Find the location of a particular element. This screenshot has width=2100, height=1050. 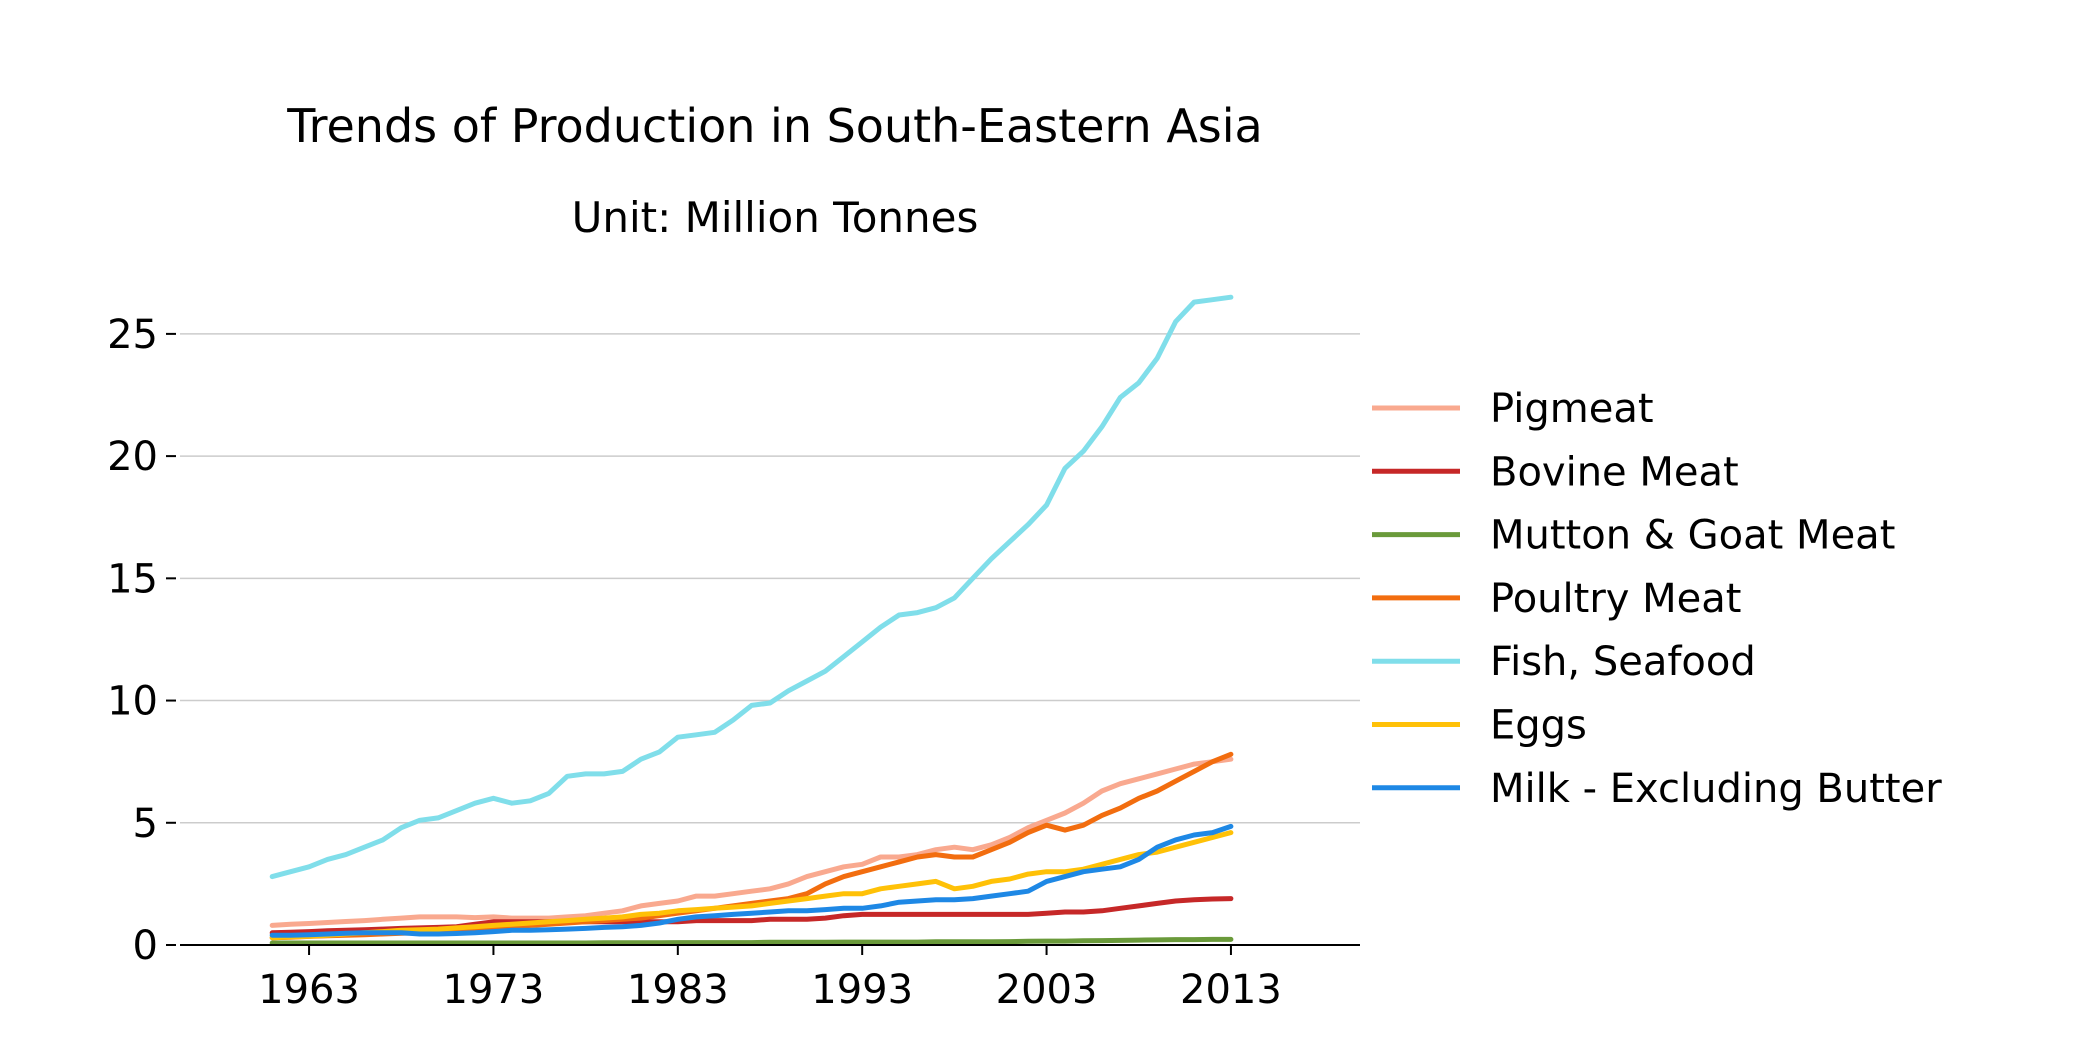

y-tick-label: 5 is located at coordinates (145, 824).